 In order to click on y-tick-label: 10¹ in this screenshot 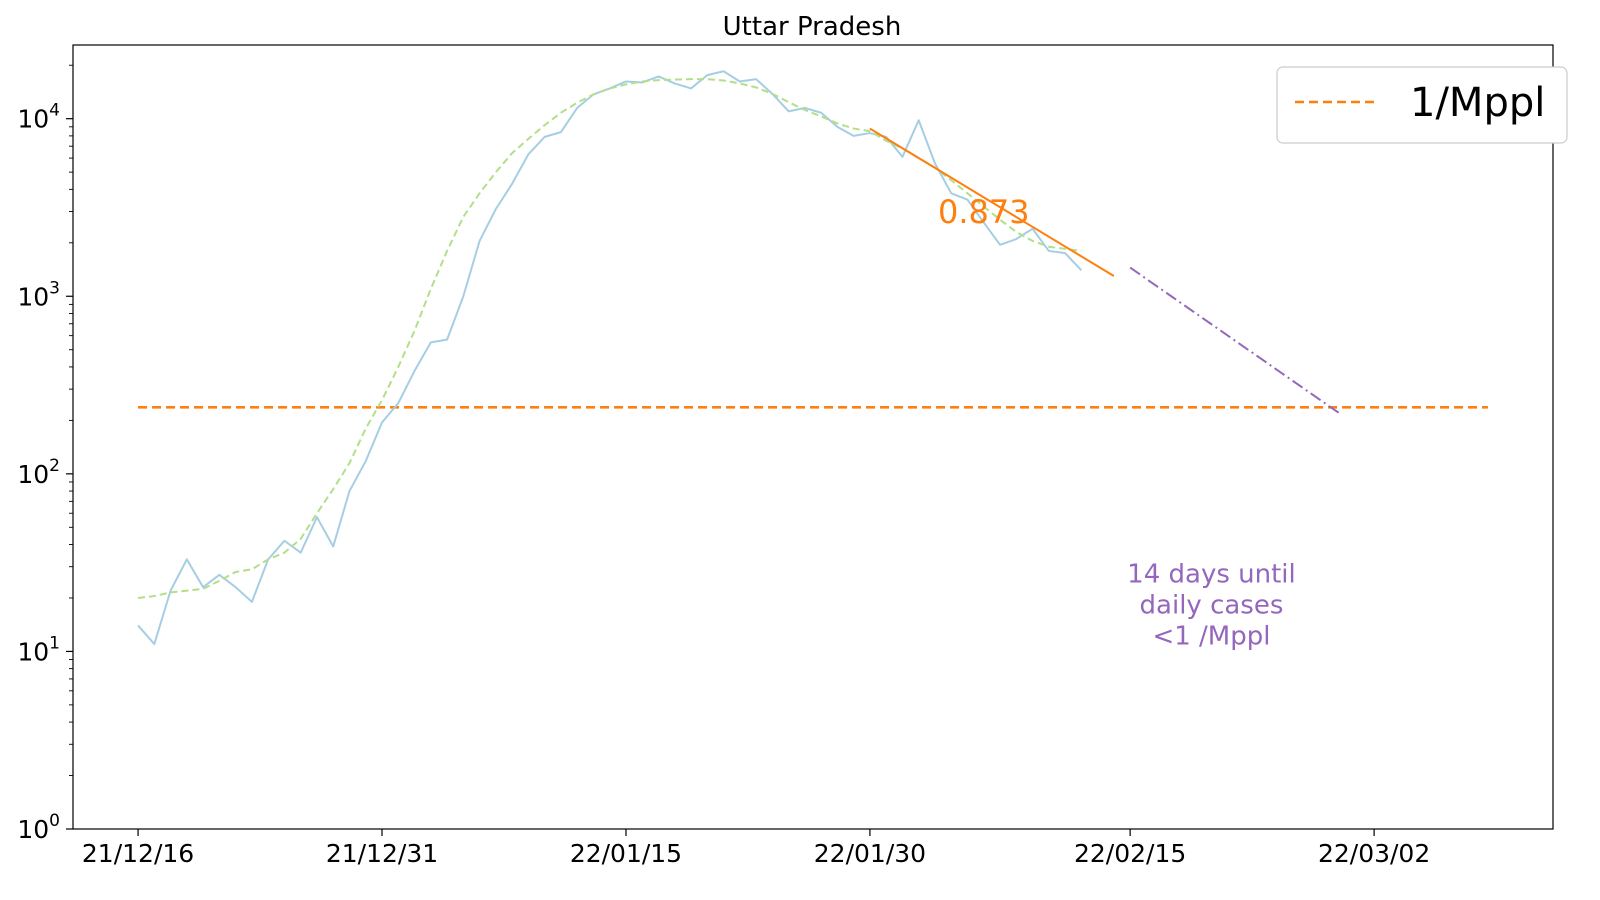, I will do `click(38, 649)`.